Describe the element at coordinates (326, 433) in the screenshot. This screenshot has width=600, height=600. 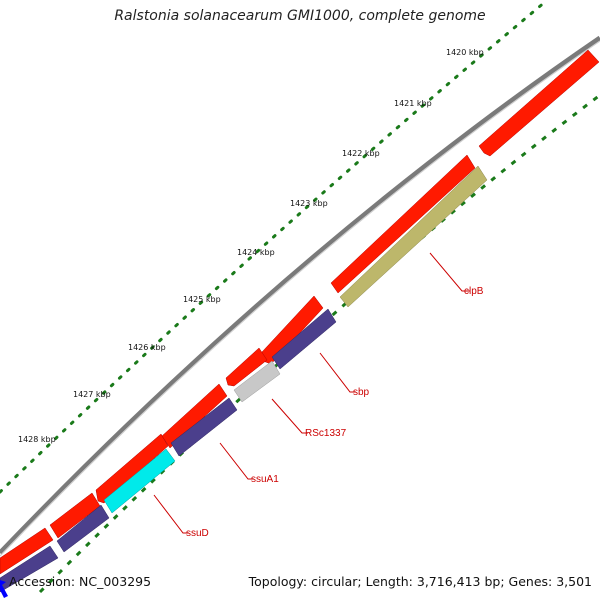
I see `gene-label-RSc1337: RSc1337` at that location.